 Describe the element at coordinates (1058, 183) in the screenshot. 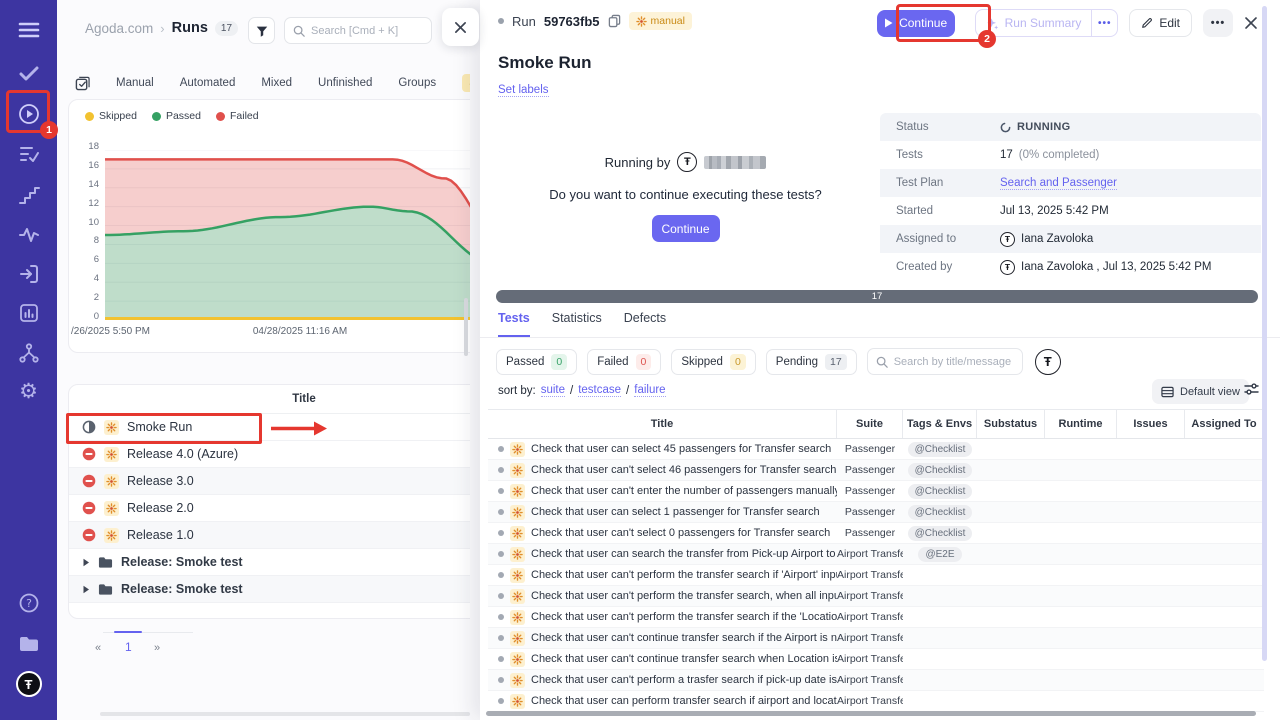

I see `test-plan-link: Search and Passenger` at that location.